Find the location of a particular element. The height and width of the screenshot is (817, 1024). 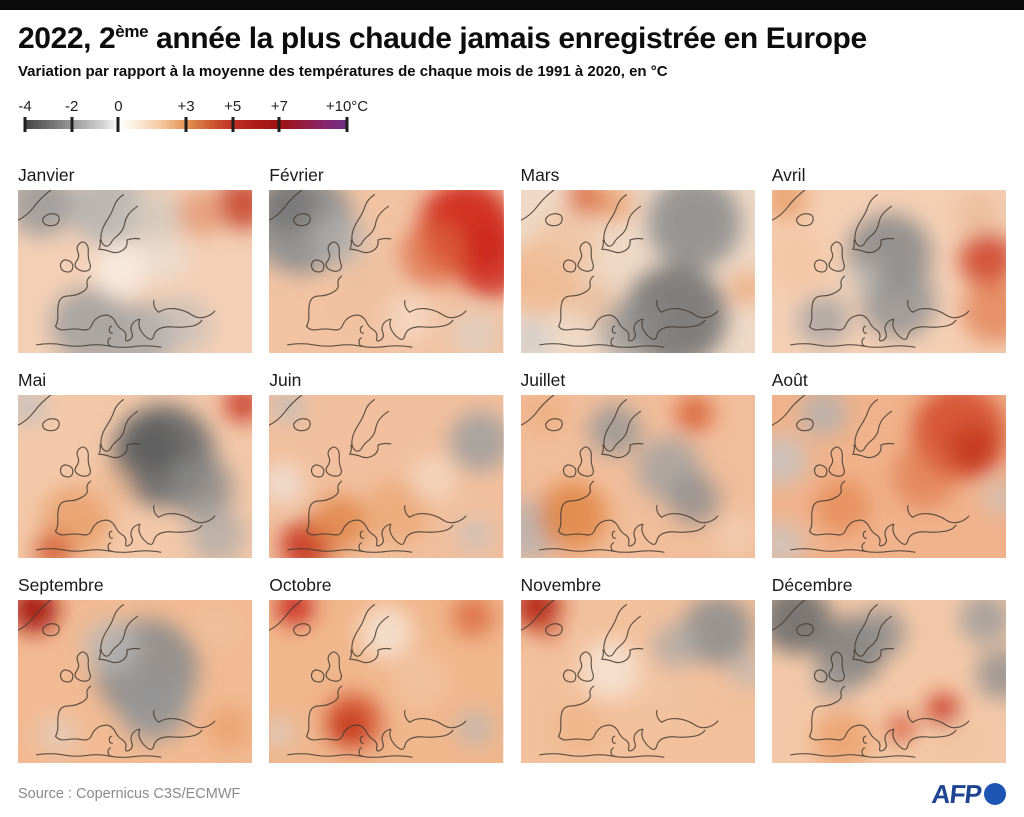

source-text: Source : Copernicus C3S/ECMWF is located at coordinates (129, 794).